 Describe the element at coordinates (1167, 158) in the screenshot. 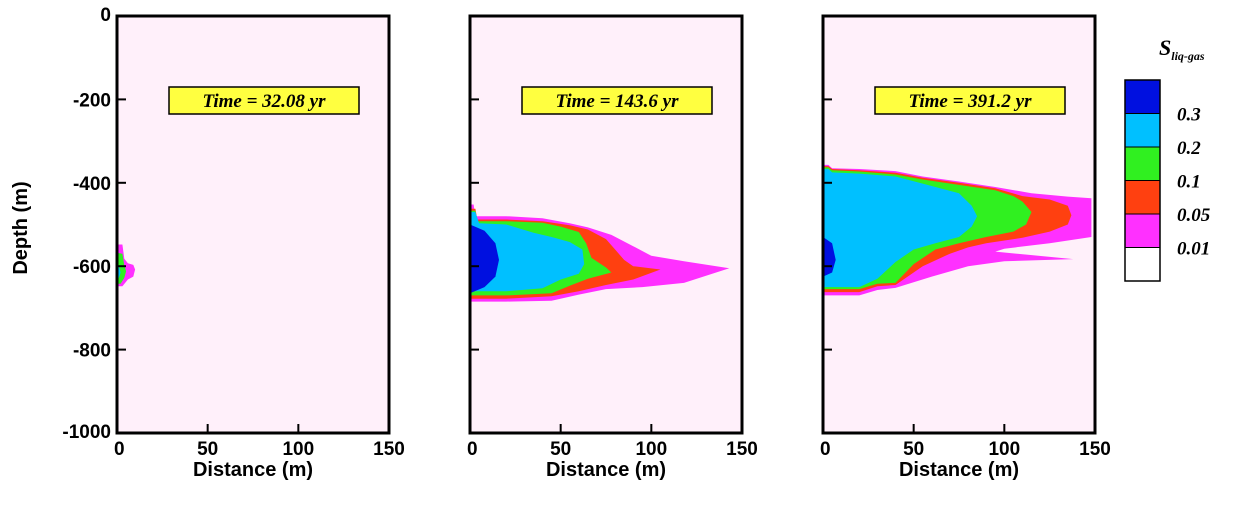

I see `legend: Sliq-gas 0.3 0.2 0.1 0.05 0.01` at that location.